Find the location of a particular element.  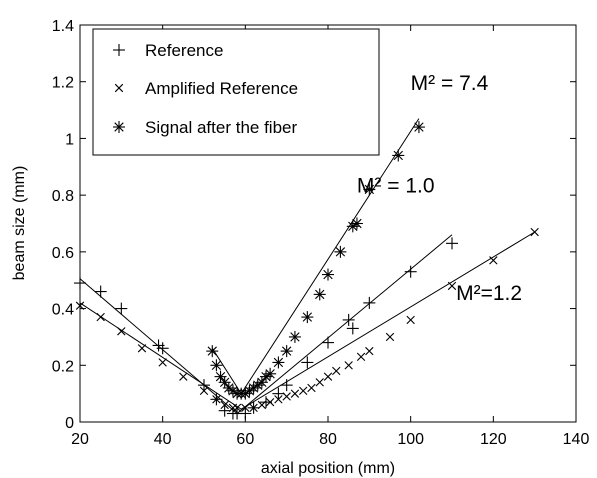

annotation-label: M² = 1.0 is located at coordinates (396, 185).